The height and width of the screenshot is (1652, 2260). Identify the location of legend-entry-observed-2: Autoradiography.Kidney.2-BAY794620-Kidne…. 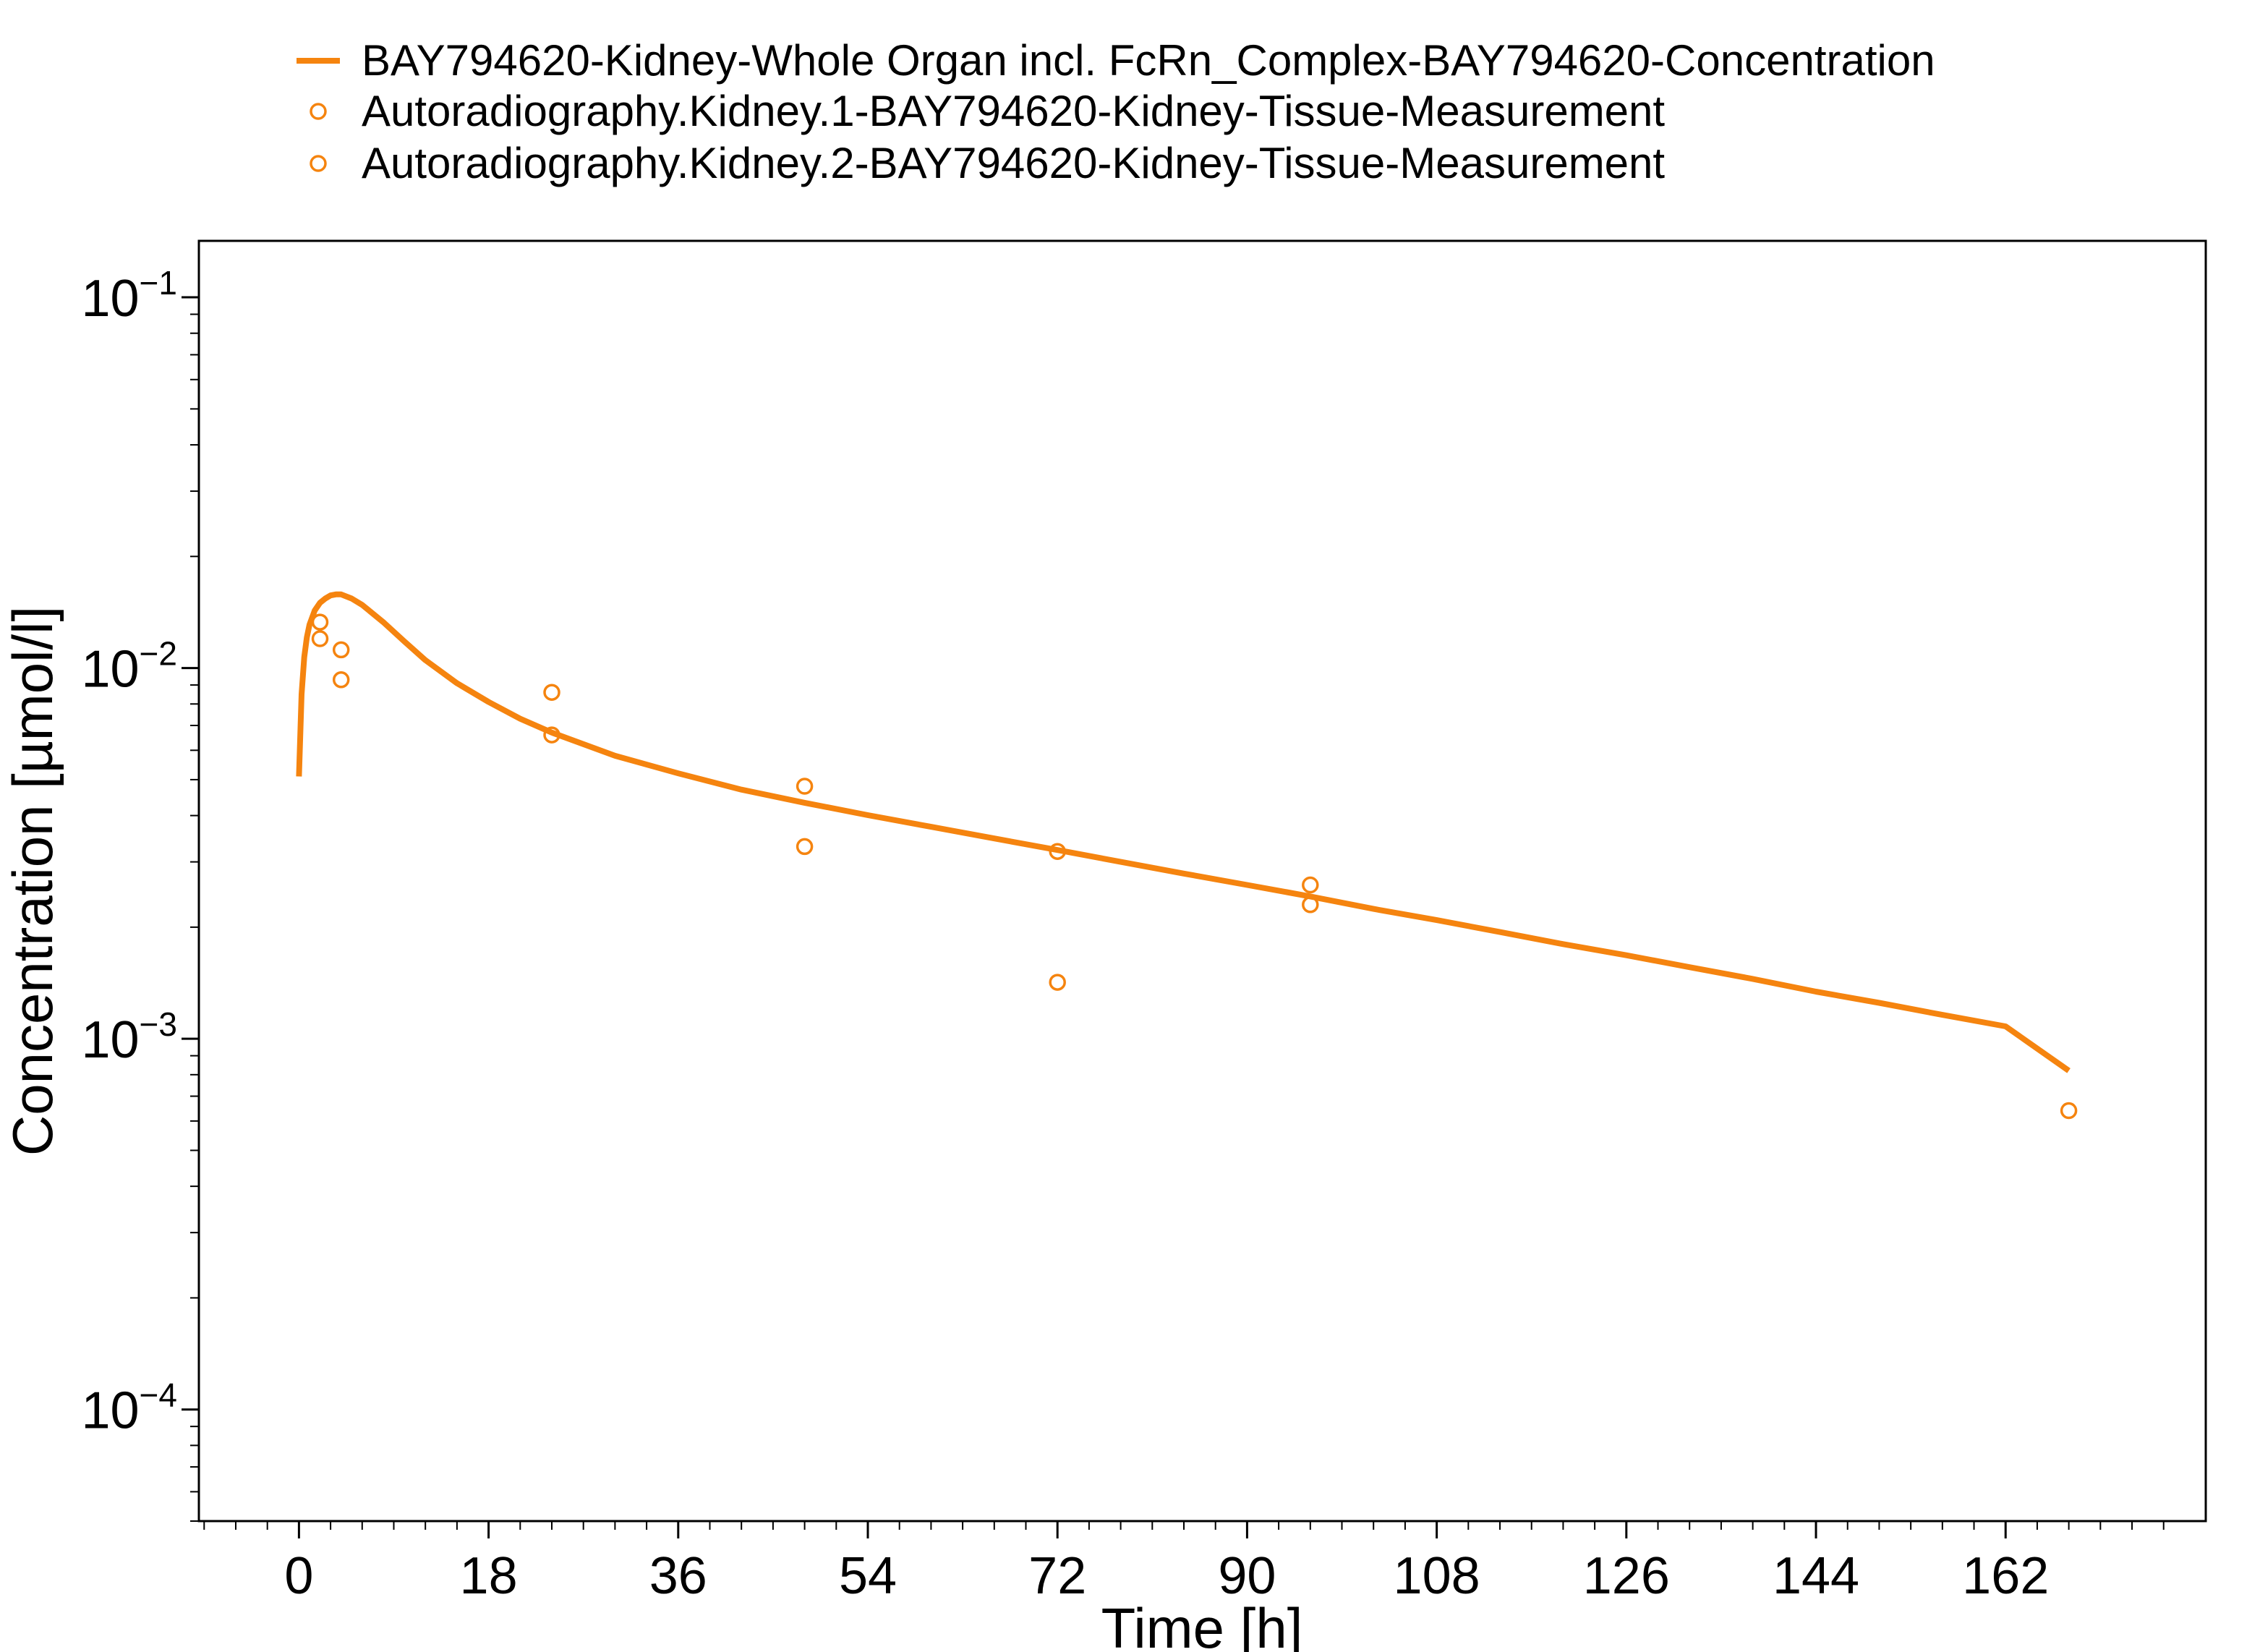
(987, 163).